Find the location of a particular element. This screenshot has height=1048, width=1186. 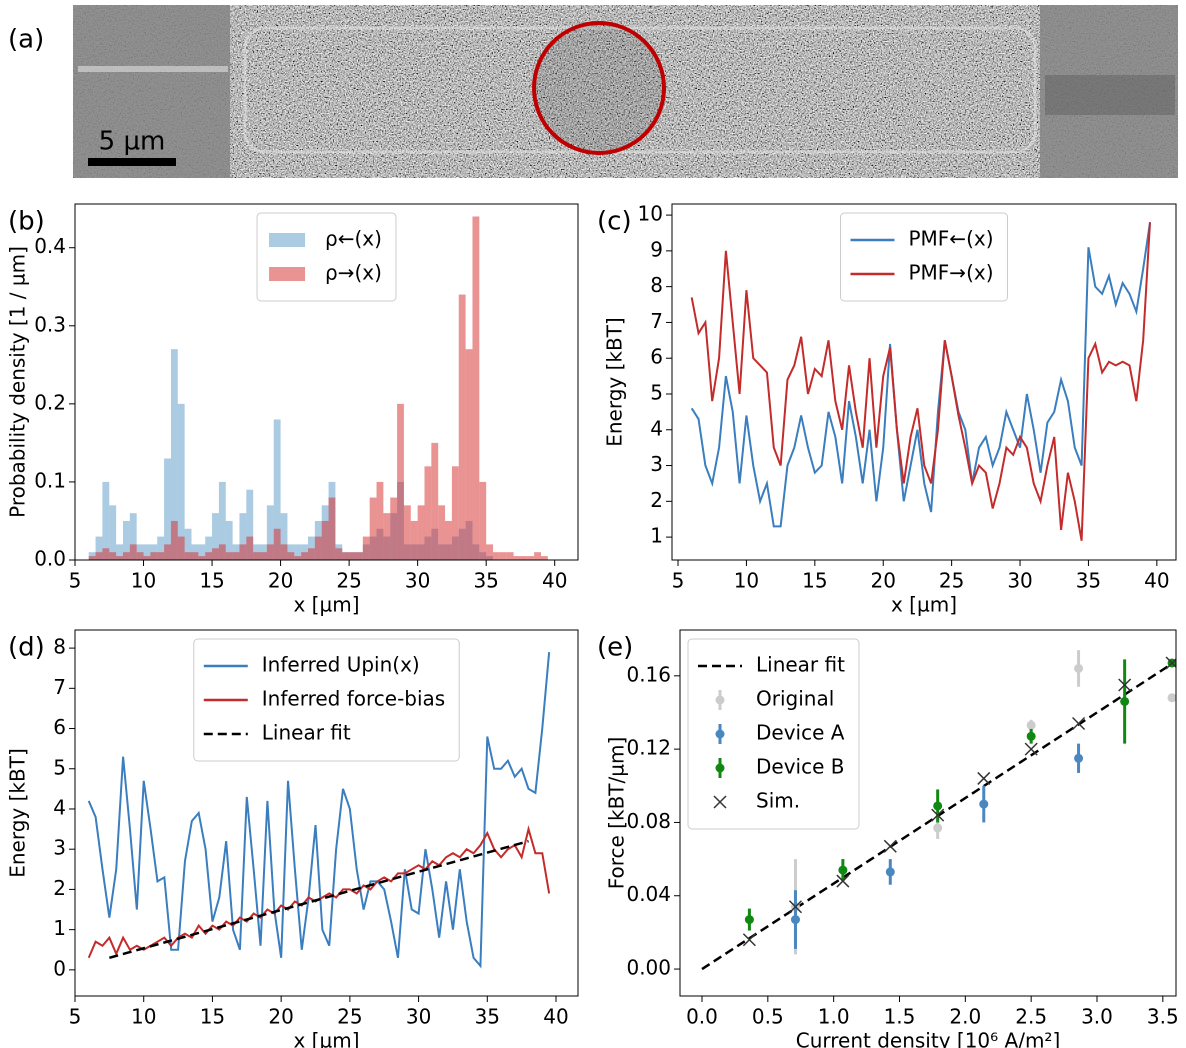

skyrmion is located at coordinates (599, 88).